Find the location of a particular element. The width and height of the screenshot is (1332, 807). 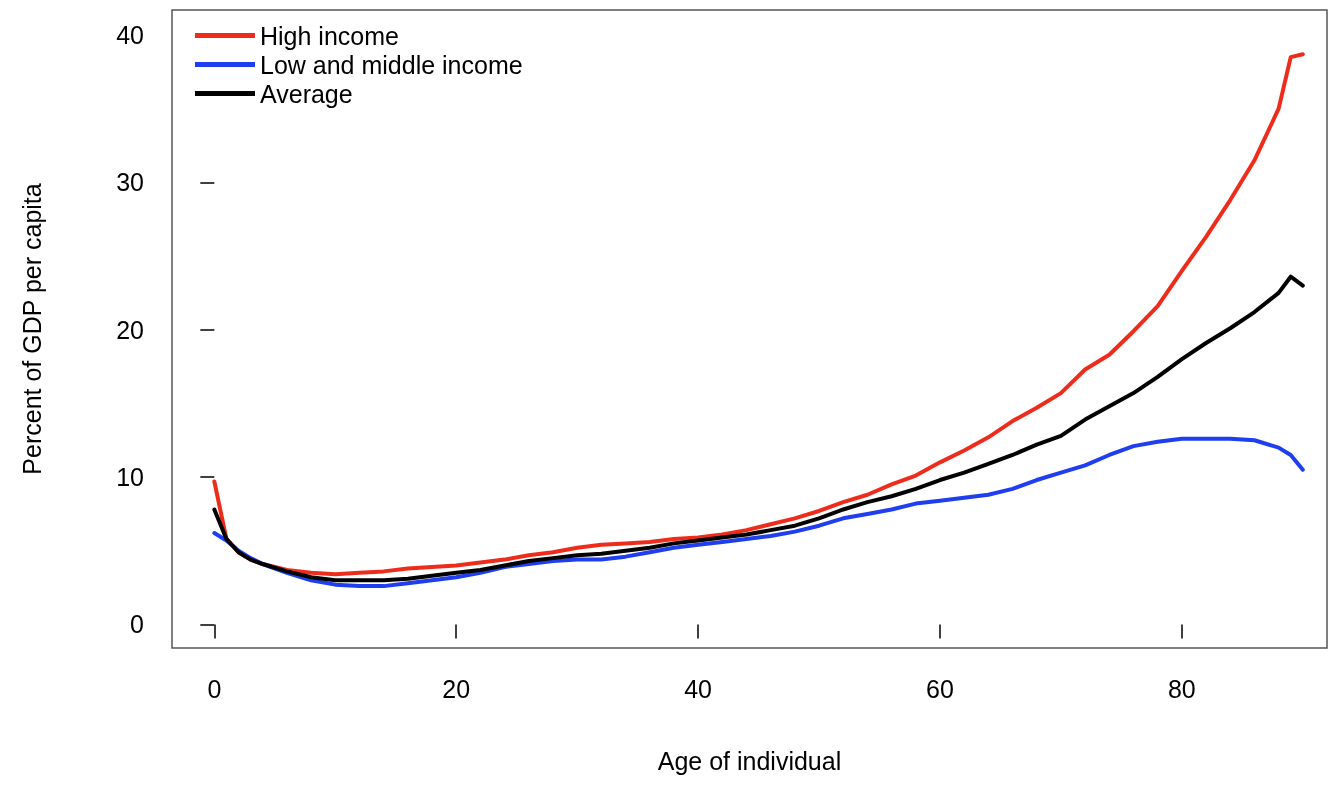

x-tick-label: 40 is located at coordinates (698, 688).